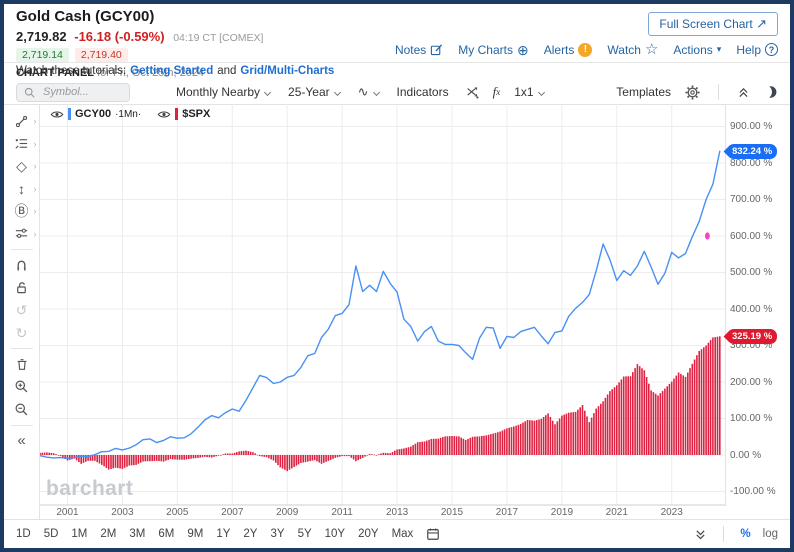 The width and height of the screenshot is (794, 552). I want to click on log-scale-toggle: log, so click(770, 534).